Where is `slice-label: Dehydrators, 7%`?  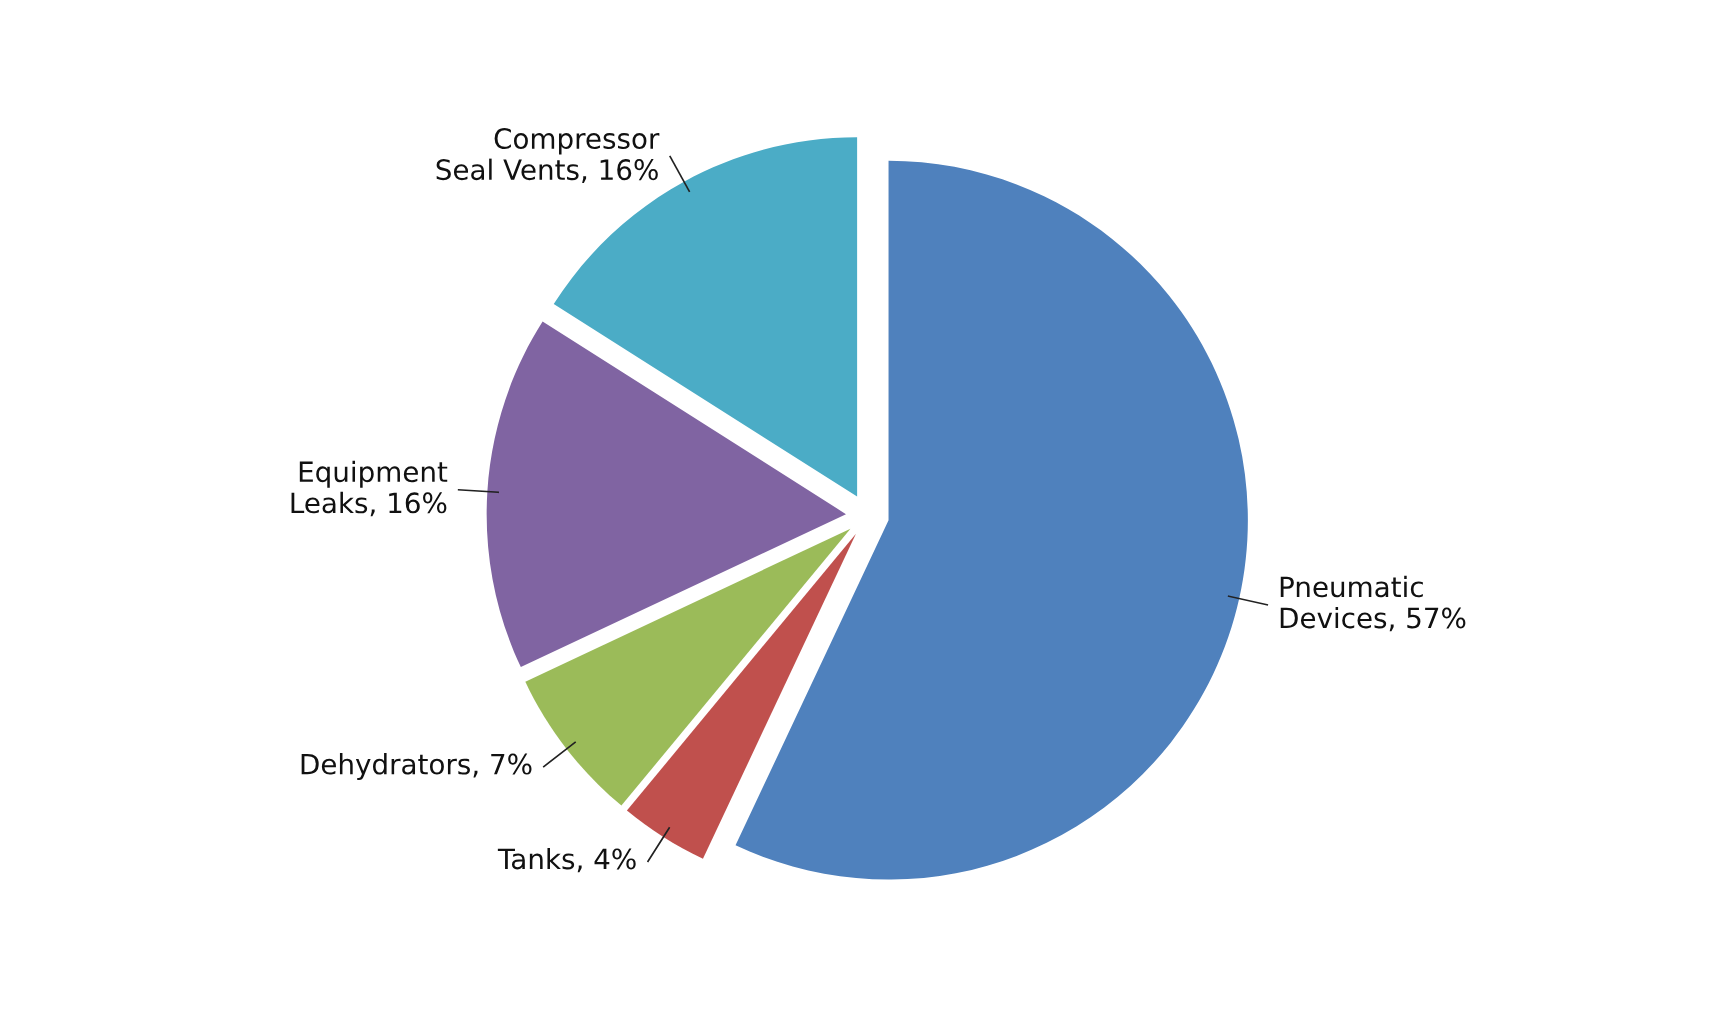 slice-label: Dehydrators, 7% is located at coordinates (416, 766).